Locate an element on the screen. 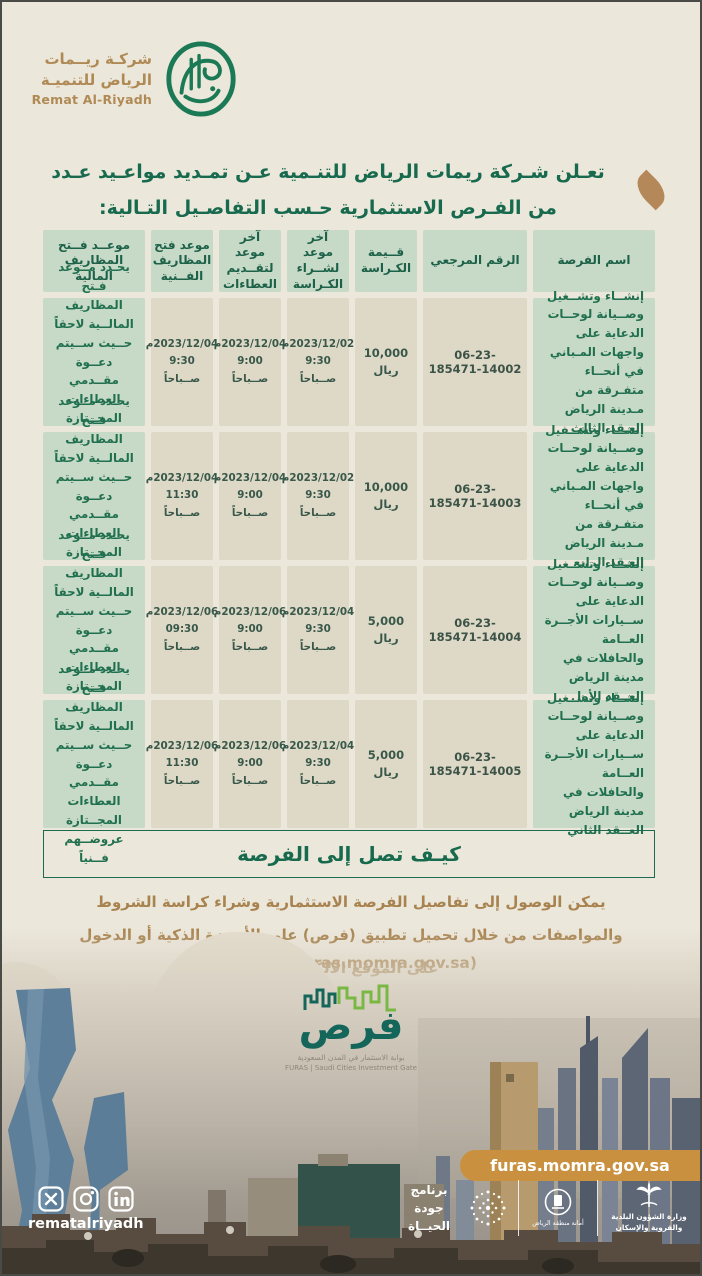 The width and height of the screenshot is (702, 1276). how-to-reach-box: كيـف تصل إلى الفرصة is located at coordinates (349, 854).